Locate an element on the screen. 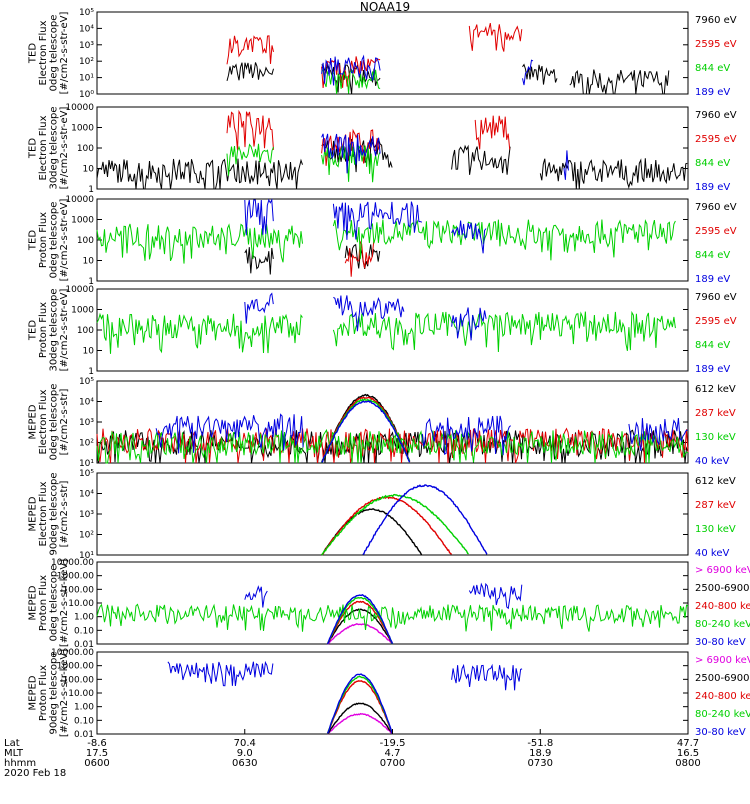 This screenshot has height=804, width=750. y-tick-label: 0.01 is located at coordinates (84, 735).